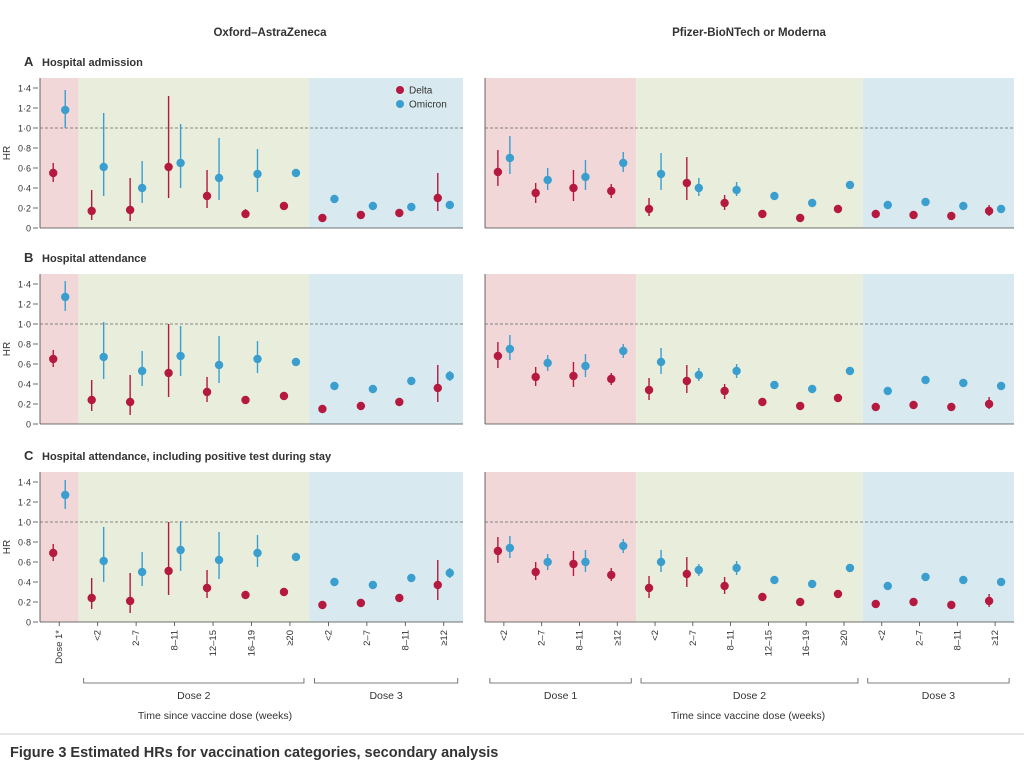 The height and width of the screenshot is (772, 1024). What do you see at coordinates (24, 345) in the screenshot?
I see `y-tick-label: 0·8` at bounding box center [24, 345].